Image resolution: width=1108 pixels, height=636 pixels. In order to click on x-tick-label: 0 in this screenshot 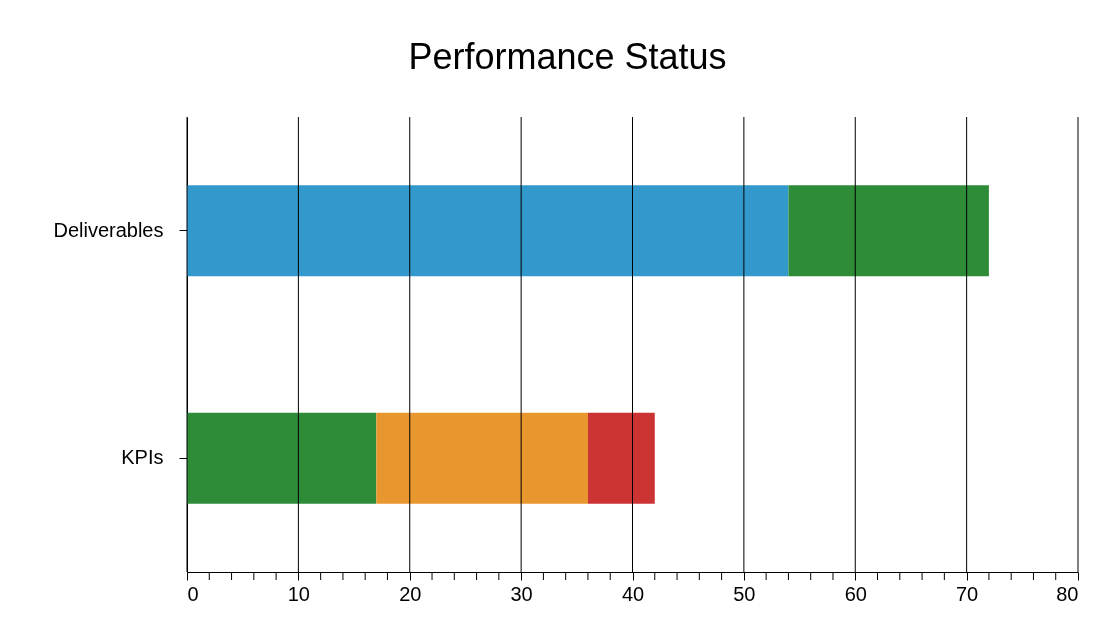, I will do `click(193, 593)`.